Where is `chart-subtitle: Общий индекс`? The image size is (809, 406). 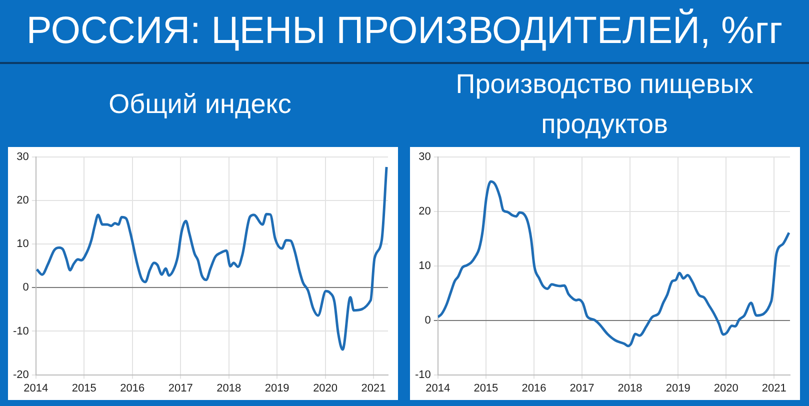
chart-subtitle: Общий индекс is located at coordinates (200, 104).